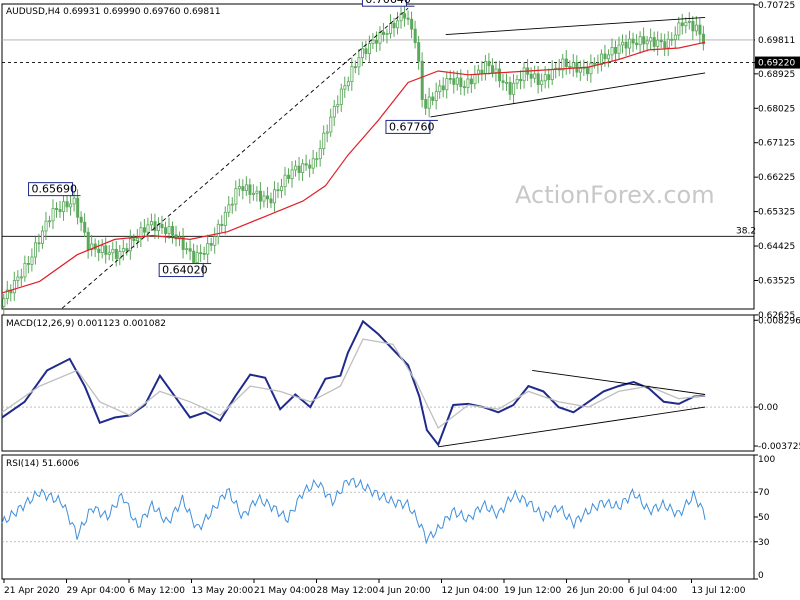 The height and width of the screenshot is (600, 800). I want to click on annotation-label: 0.64020, so click(185, 270).